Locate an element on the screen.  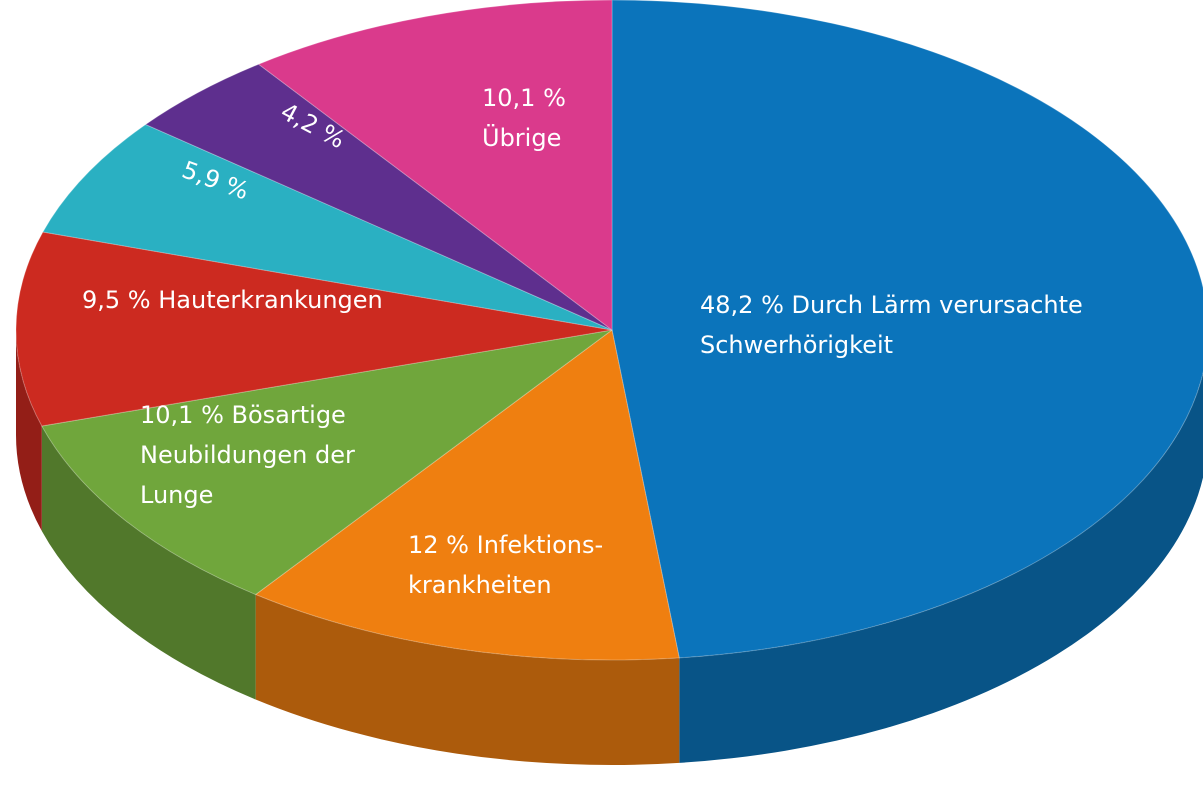
slice-label: 9,5 % Hauterkrankungen is located at coordinates (232, 300).